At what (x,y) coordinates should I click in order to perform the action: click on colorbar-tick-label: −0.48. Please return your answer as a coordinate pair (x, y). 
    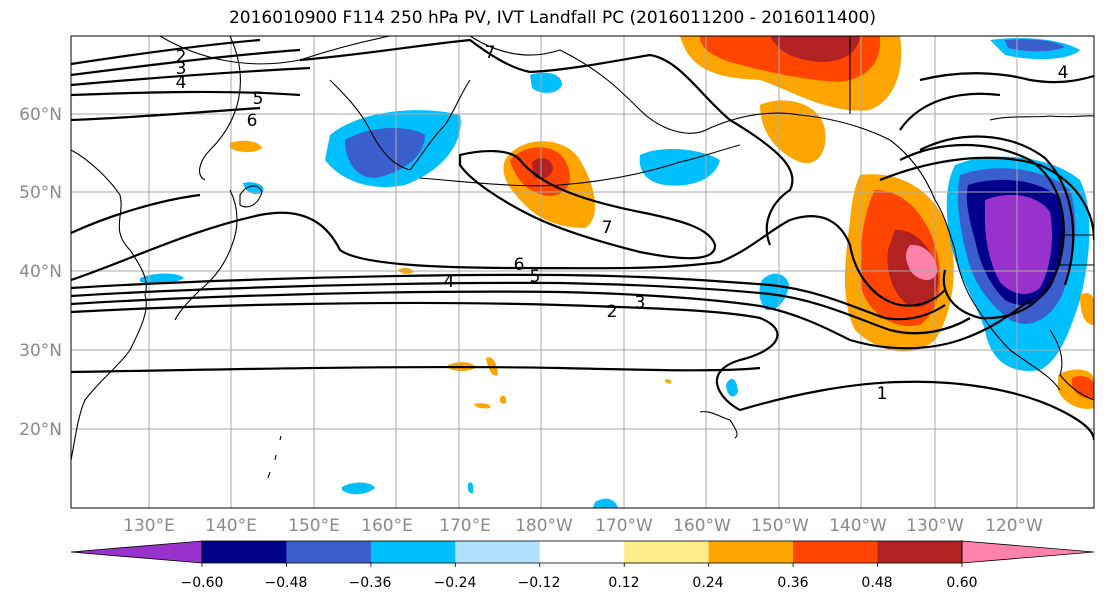
    Looking at the image, I should click on (286, 583).